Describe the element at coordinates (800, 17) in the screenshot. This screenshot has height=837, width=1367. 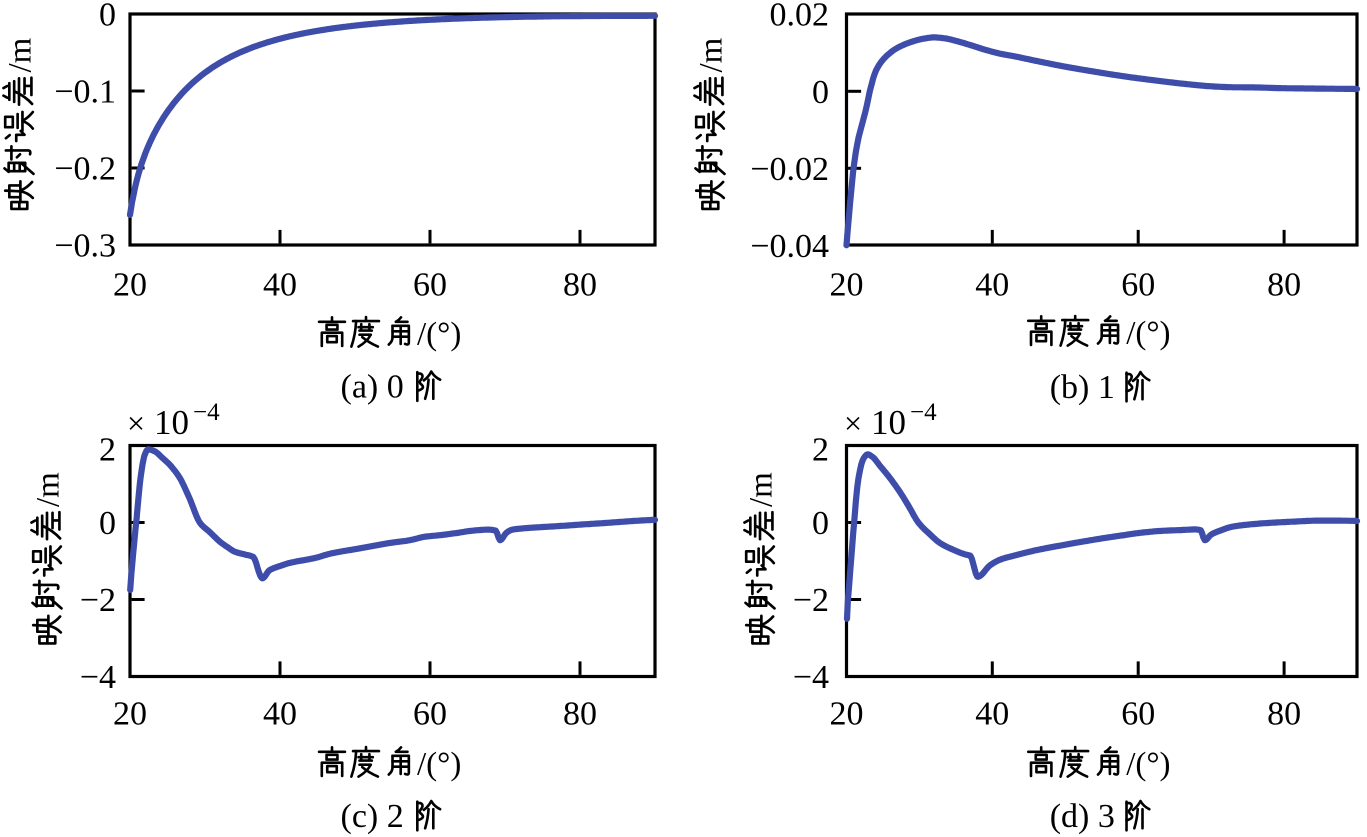
I see `svg-text: 0.02` at that location.